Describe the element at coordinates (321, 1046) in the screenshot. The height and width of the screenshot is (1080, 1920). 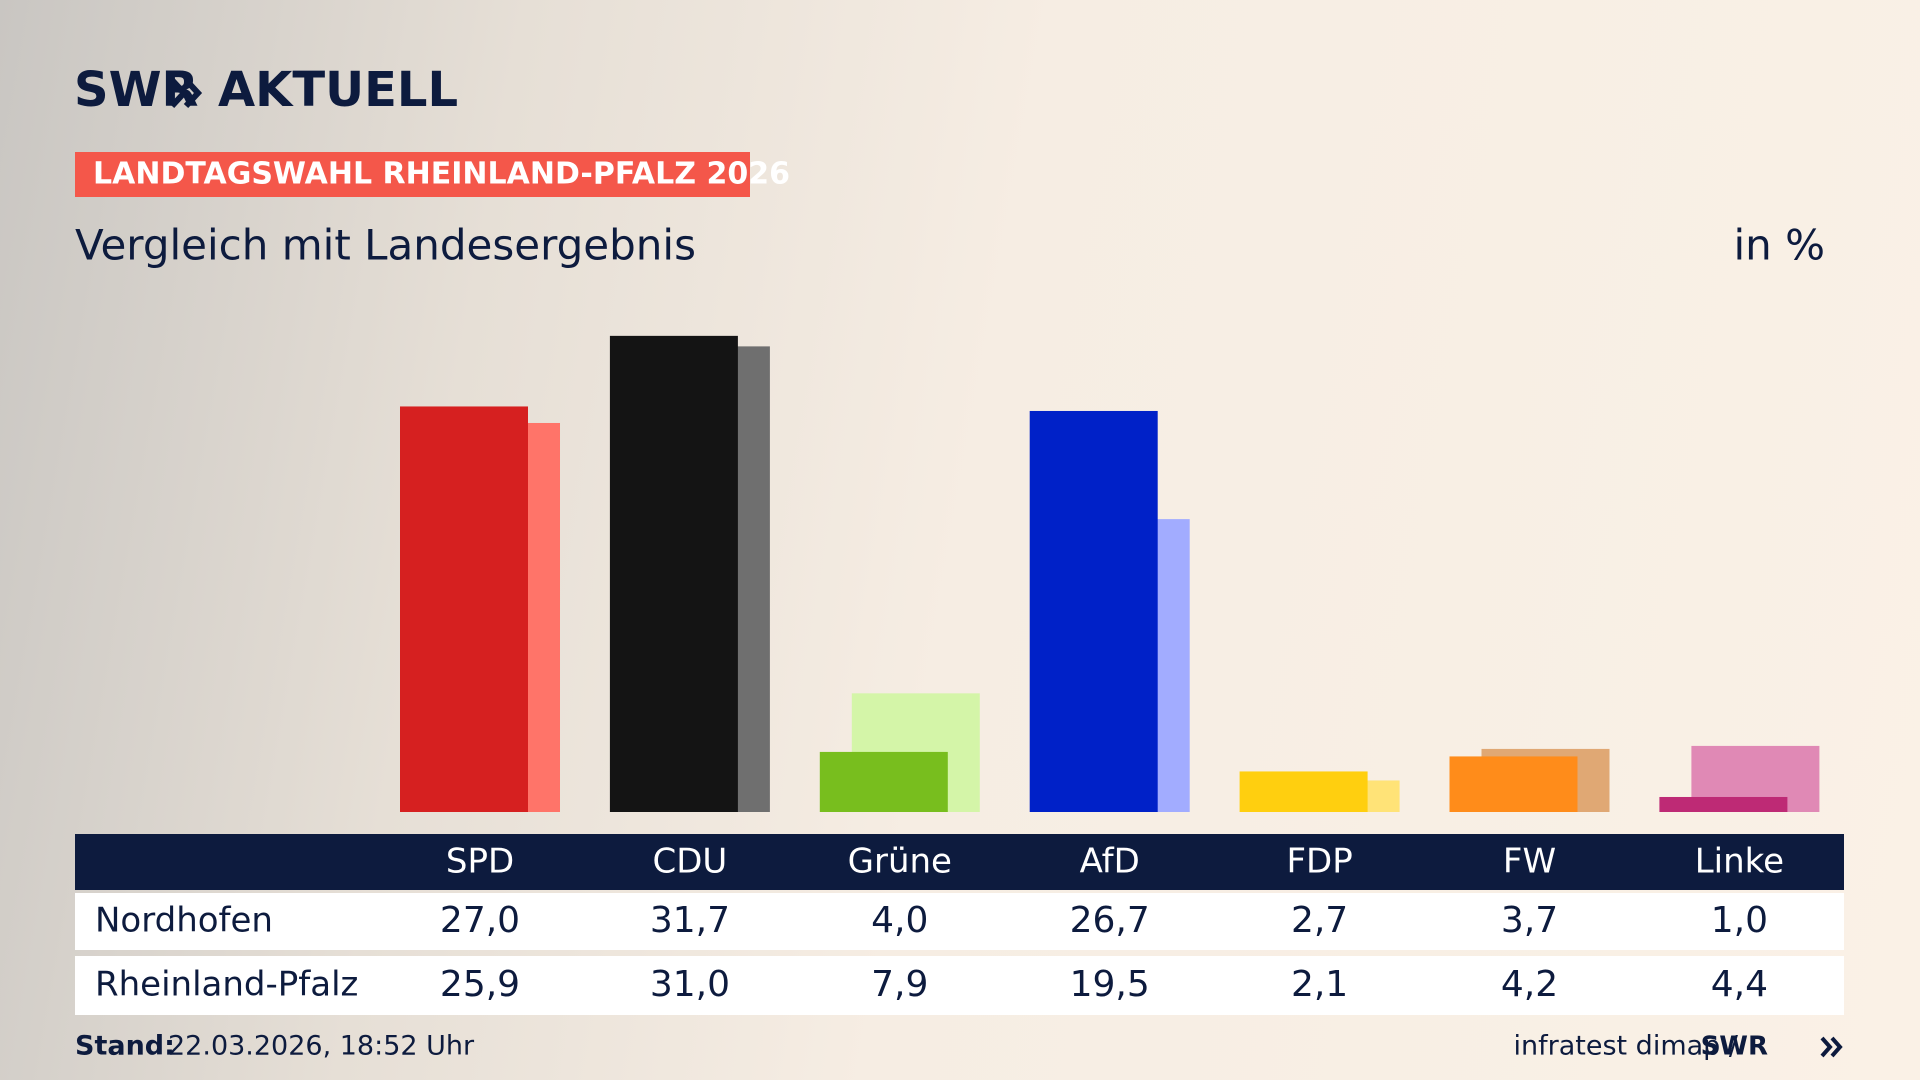
I see `source-date: 22.03.2026, 18:52 Uhr` at that location.